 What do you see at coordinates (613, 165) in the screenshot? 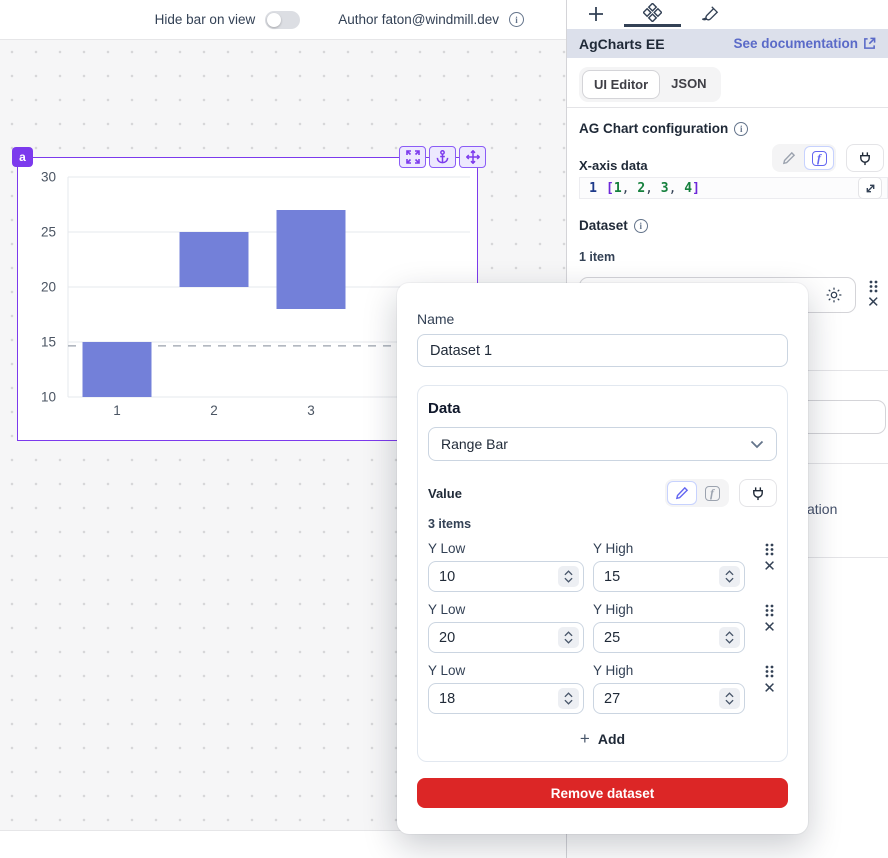
I see `xaxis-data-label: X-axis data` at bounding box center [613, 165].